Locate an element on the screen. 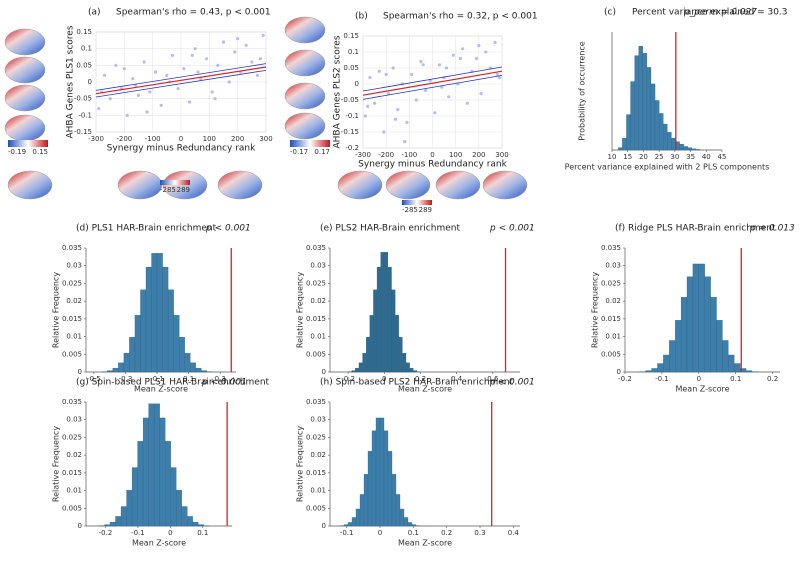 Image resolution: width=800 pixels, height=569 pixels. fit-line is located at coordinates (432, 83).